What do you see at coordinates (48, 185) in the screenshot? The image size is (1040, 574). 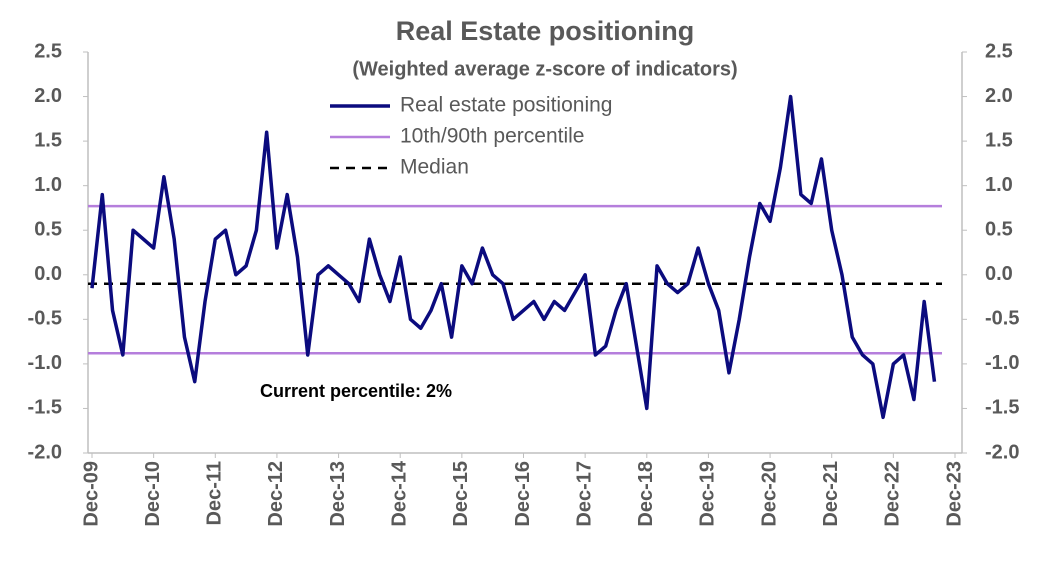 I see `y-tick-label: 1.0` at bounding box center [48, 185].